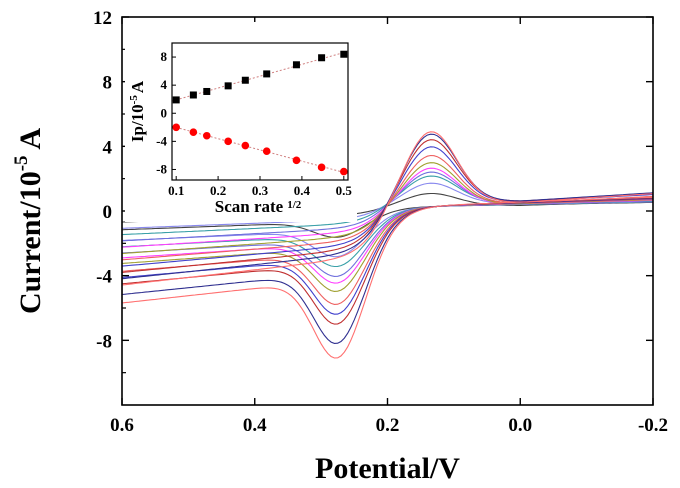  Describe the element at coordinates (161, 140) in the screenshot. I see `inset-y-tick-label: -4` at that location.